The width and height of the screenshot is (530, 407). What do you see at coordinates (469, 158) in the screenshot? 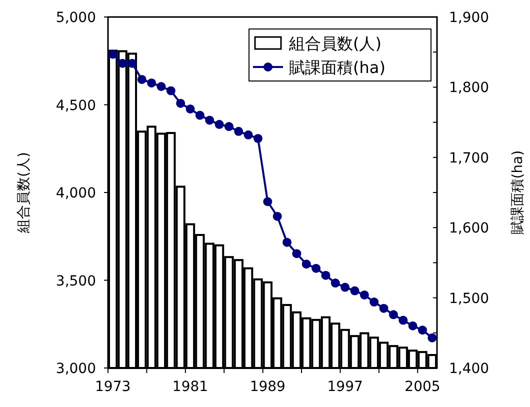
I see `y2-tick-label: 1,700` at bounding box center [469, 158].